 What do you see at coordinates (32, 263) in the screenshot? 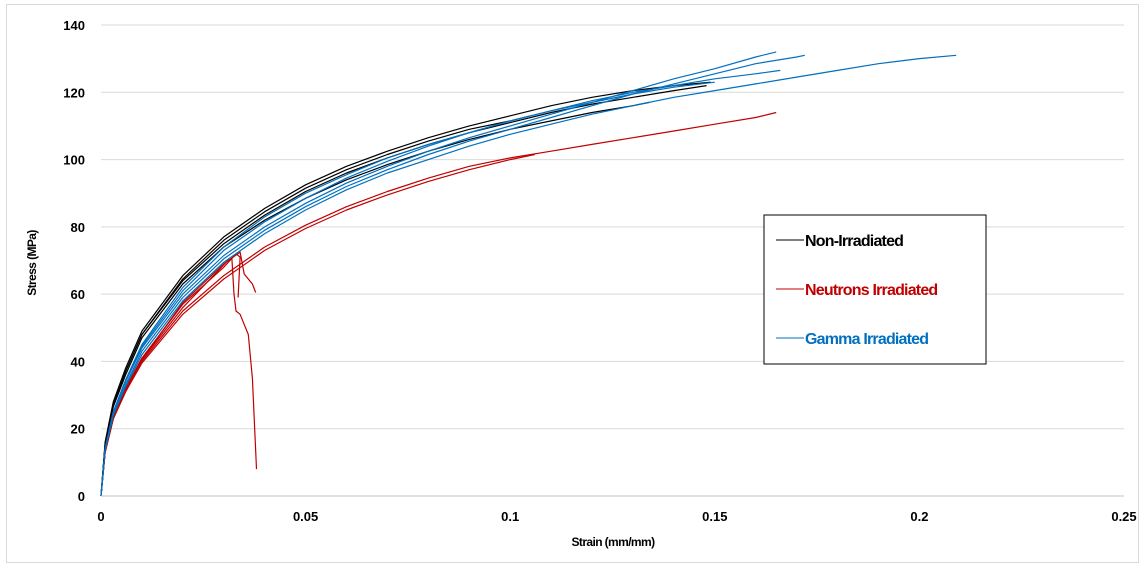
I see `y-axis-title: Stress (MPa)` at bounding box center [32, 263].